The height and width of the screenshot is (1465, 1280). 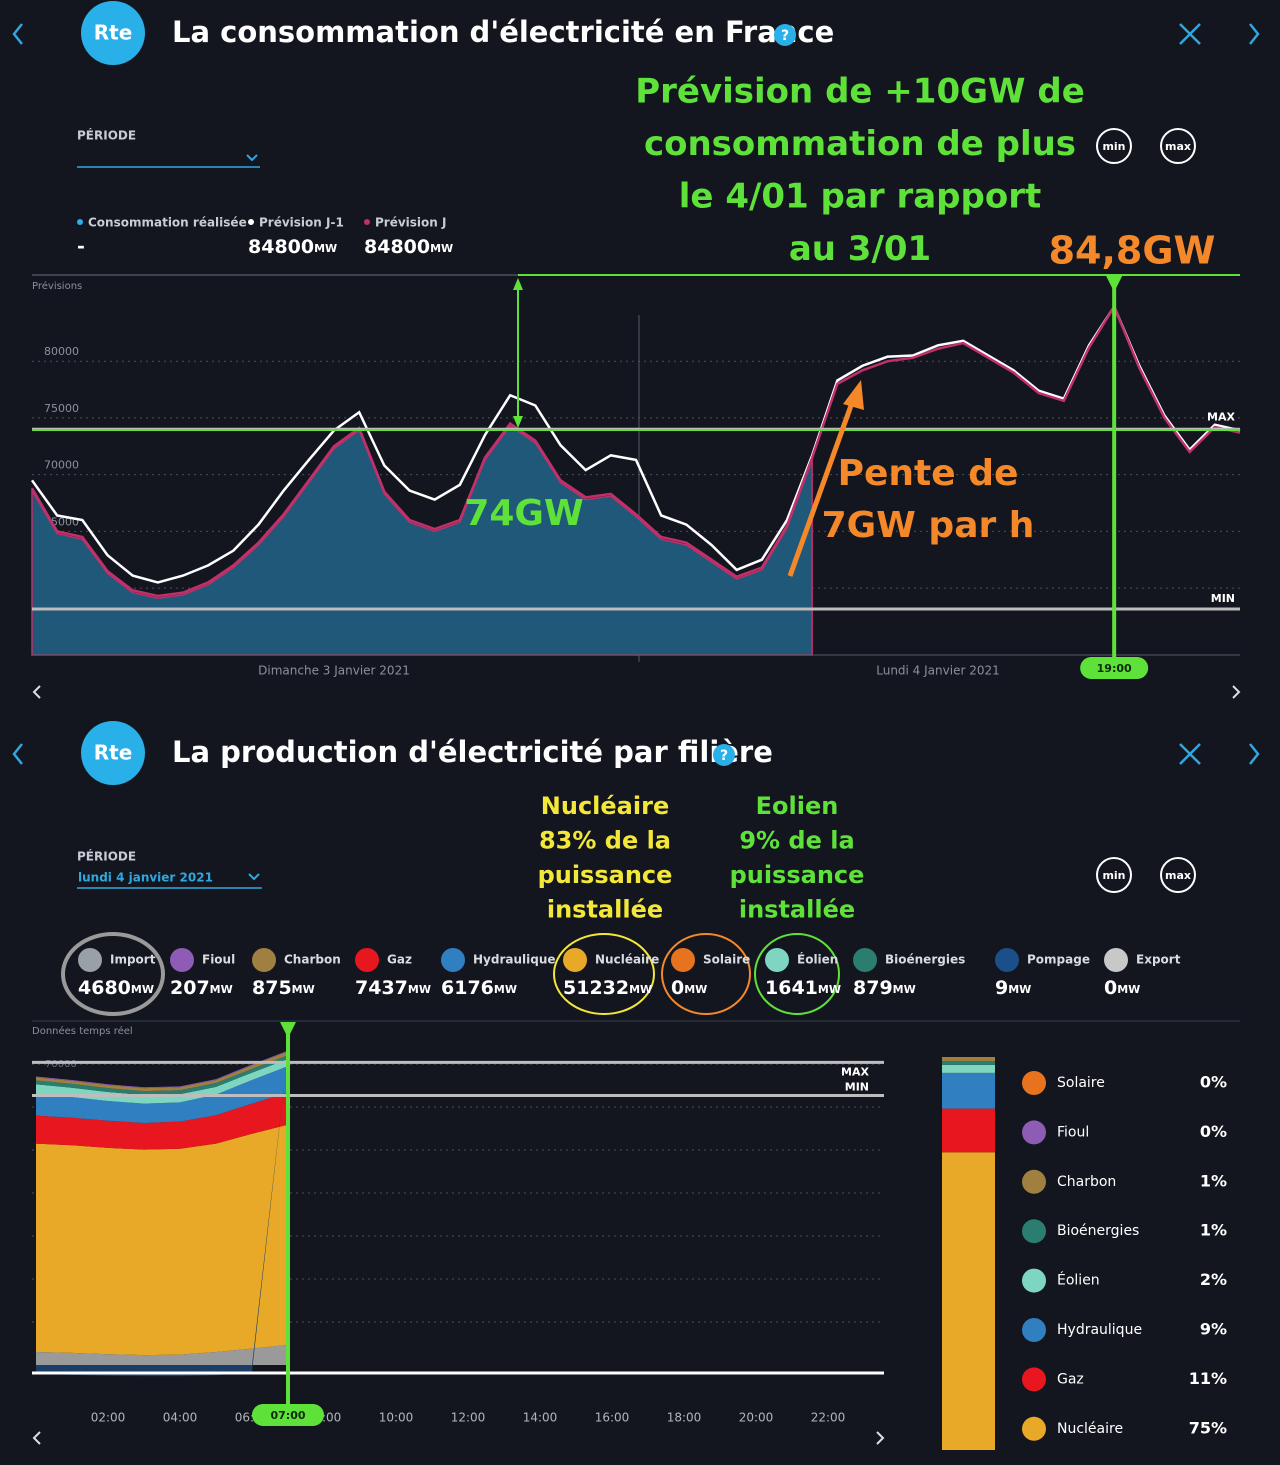 What do you see at coordinates (607, 988) in the screenshot?
I see `source-value-group: 51232MW` at bounding box center [607, 988].